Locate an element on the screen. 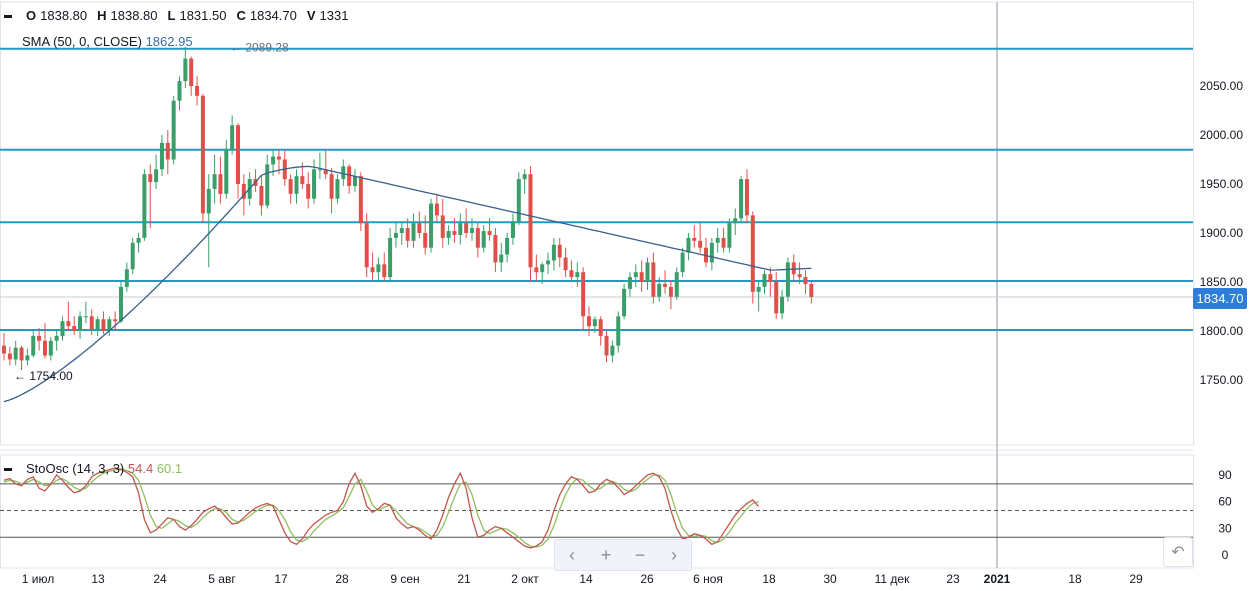 The image size is (1249, 591). stochastic-tick-label: 60 is located at coordinates (1225, 502).